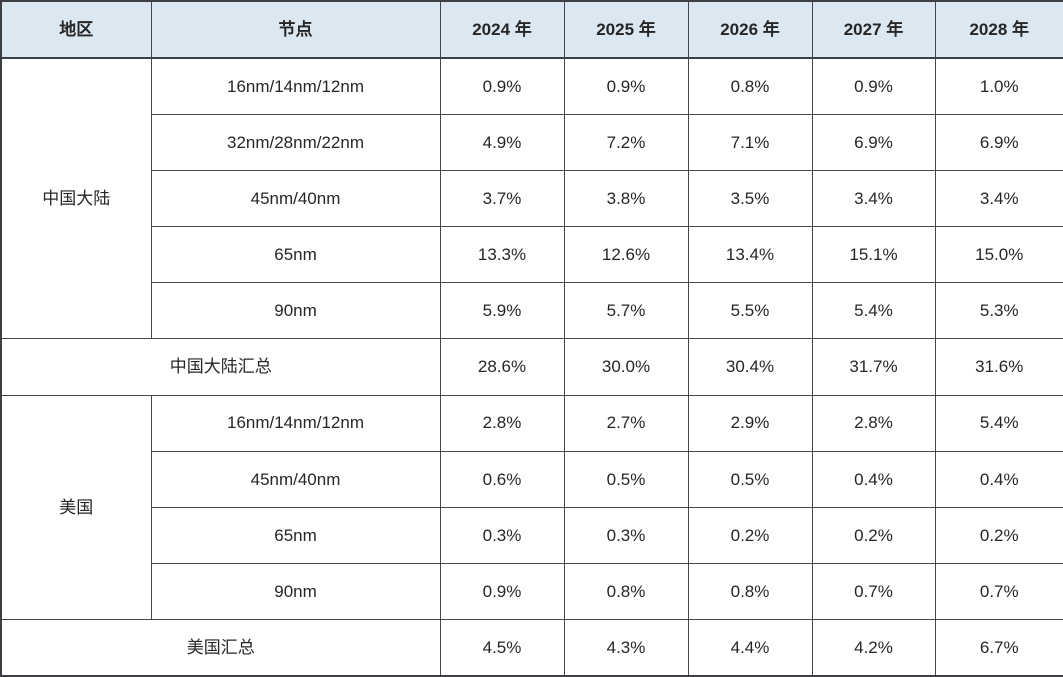 This screenshot has height=677, width=1063. What do you see at coordinates (873, 29) in the screenshot?
I see `header-year-2027: 2027 年` at bounding box center [873, 29].